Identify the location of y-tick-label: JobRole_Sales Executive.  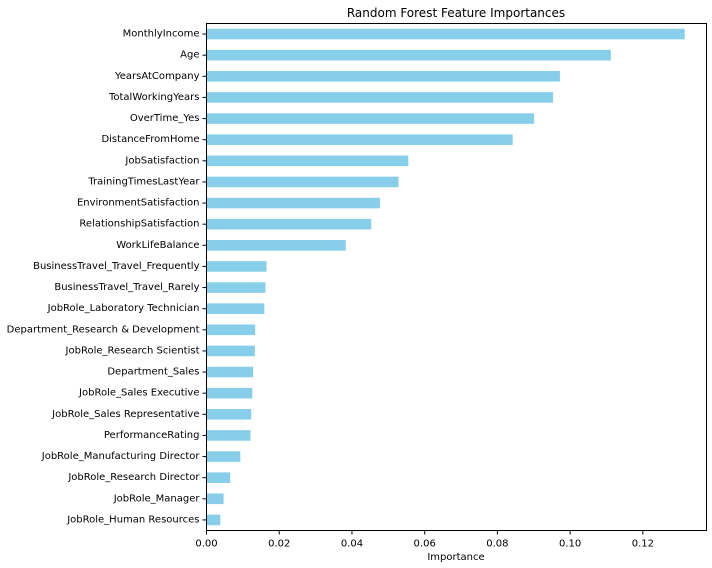
(138, 393).